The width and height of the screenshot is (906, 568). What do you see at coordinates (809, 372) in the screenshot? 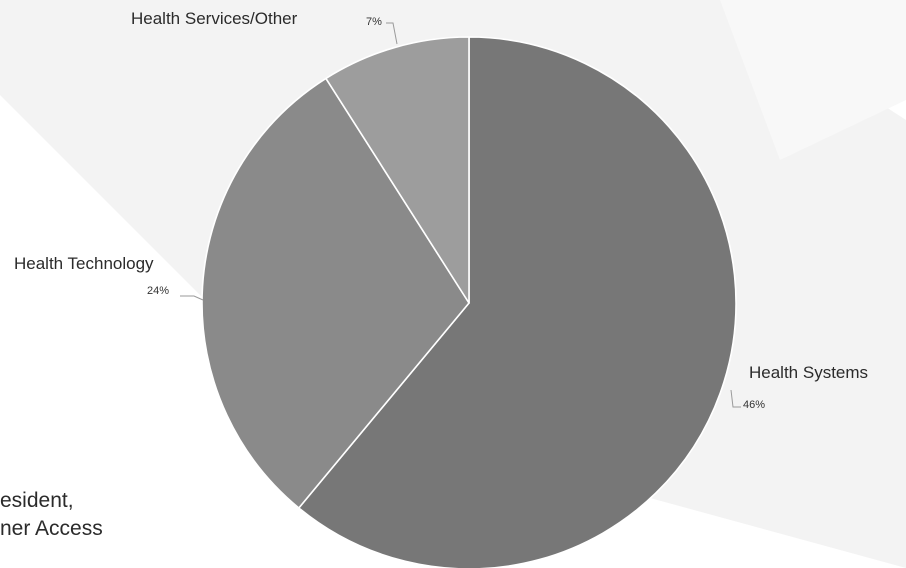
I see `slice-label-health-systems: Health Systems` at bounding box center [809, 372].